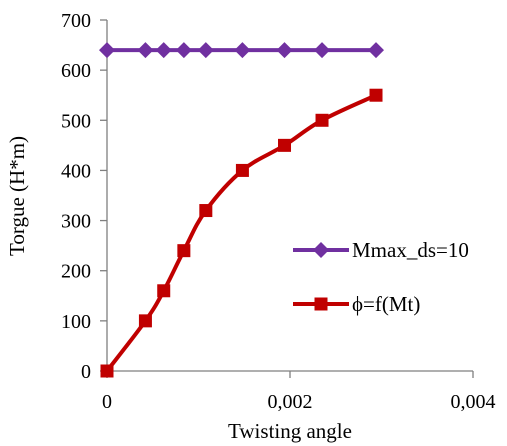 This screenshot has width=507, height=446. What do you see at coordinates (86, 372) in the screenshot?
I see `y-tick-label: 0` at bounding box center [86, 372].